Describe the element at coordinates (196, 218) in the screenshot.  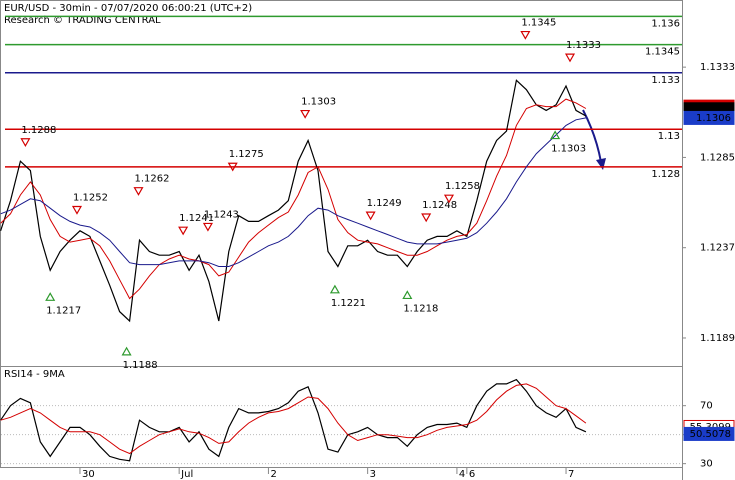
I see `annotation-label: 1.1241` at that location.